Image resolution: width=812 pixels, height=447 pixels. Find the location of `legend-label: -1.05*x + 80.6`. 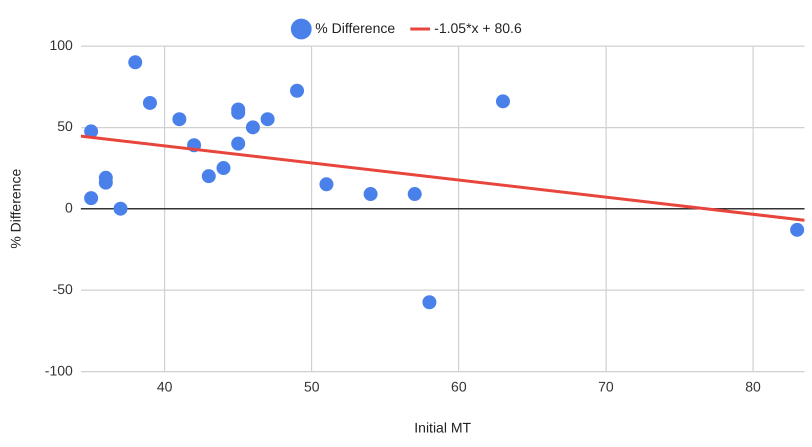

legend-label: -1.05*x + 80.6 is located at coordinates (478, 28).